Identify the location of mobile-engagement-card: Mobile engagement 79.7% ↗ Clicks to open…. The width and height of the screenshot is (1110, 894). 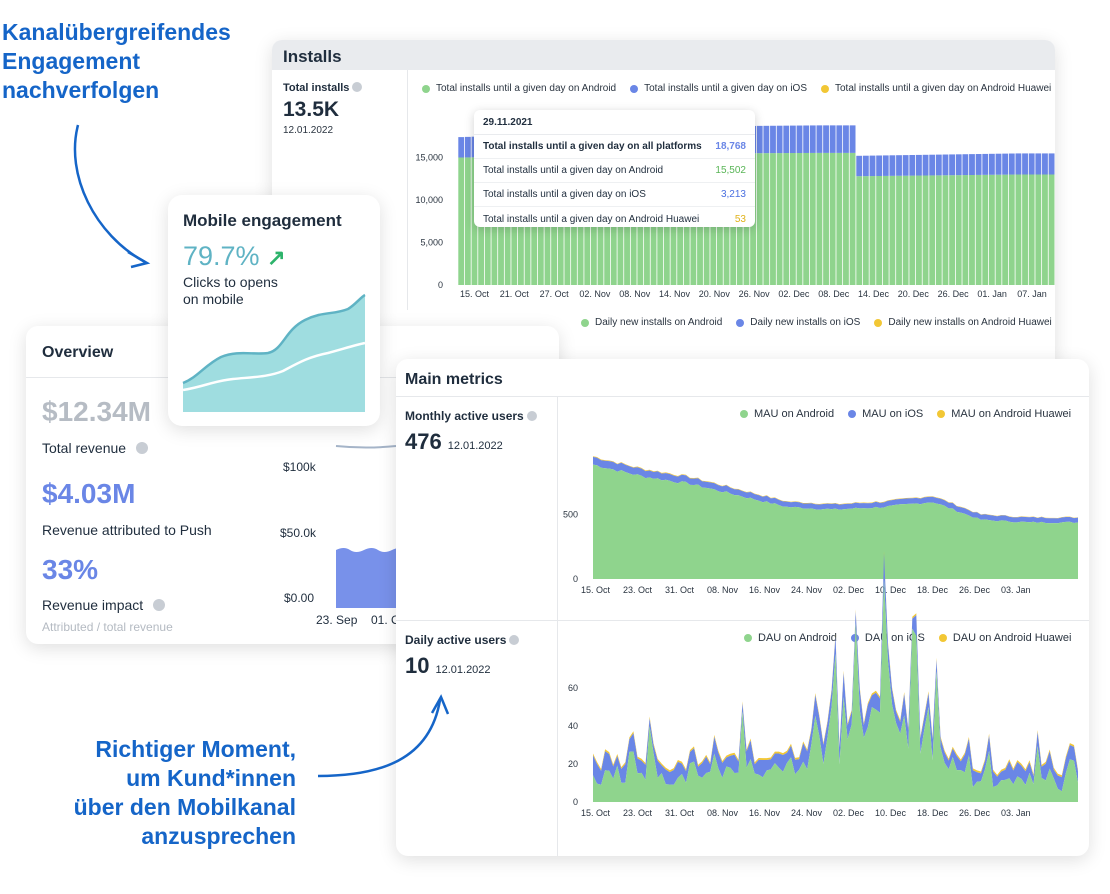
(274, 310).